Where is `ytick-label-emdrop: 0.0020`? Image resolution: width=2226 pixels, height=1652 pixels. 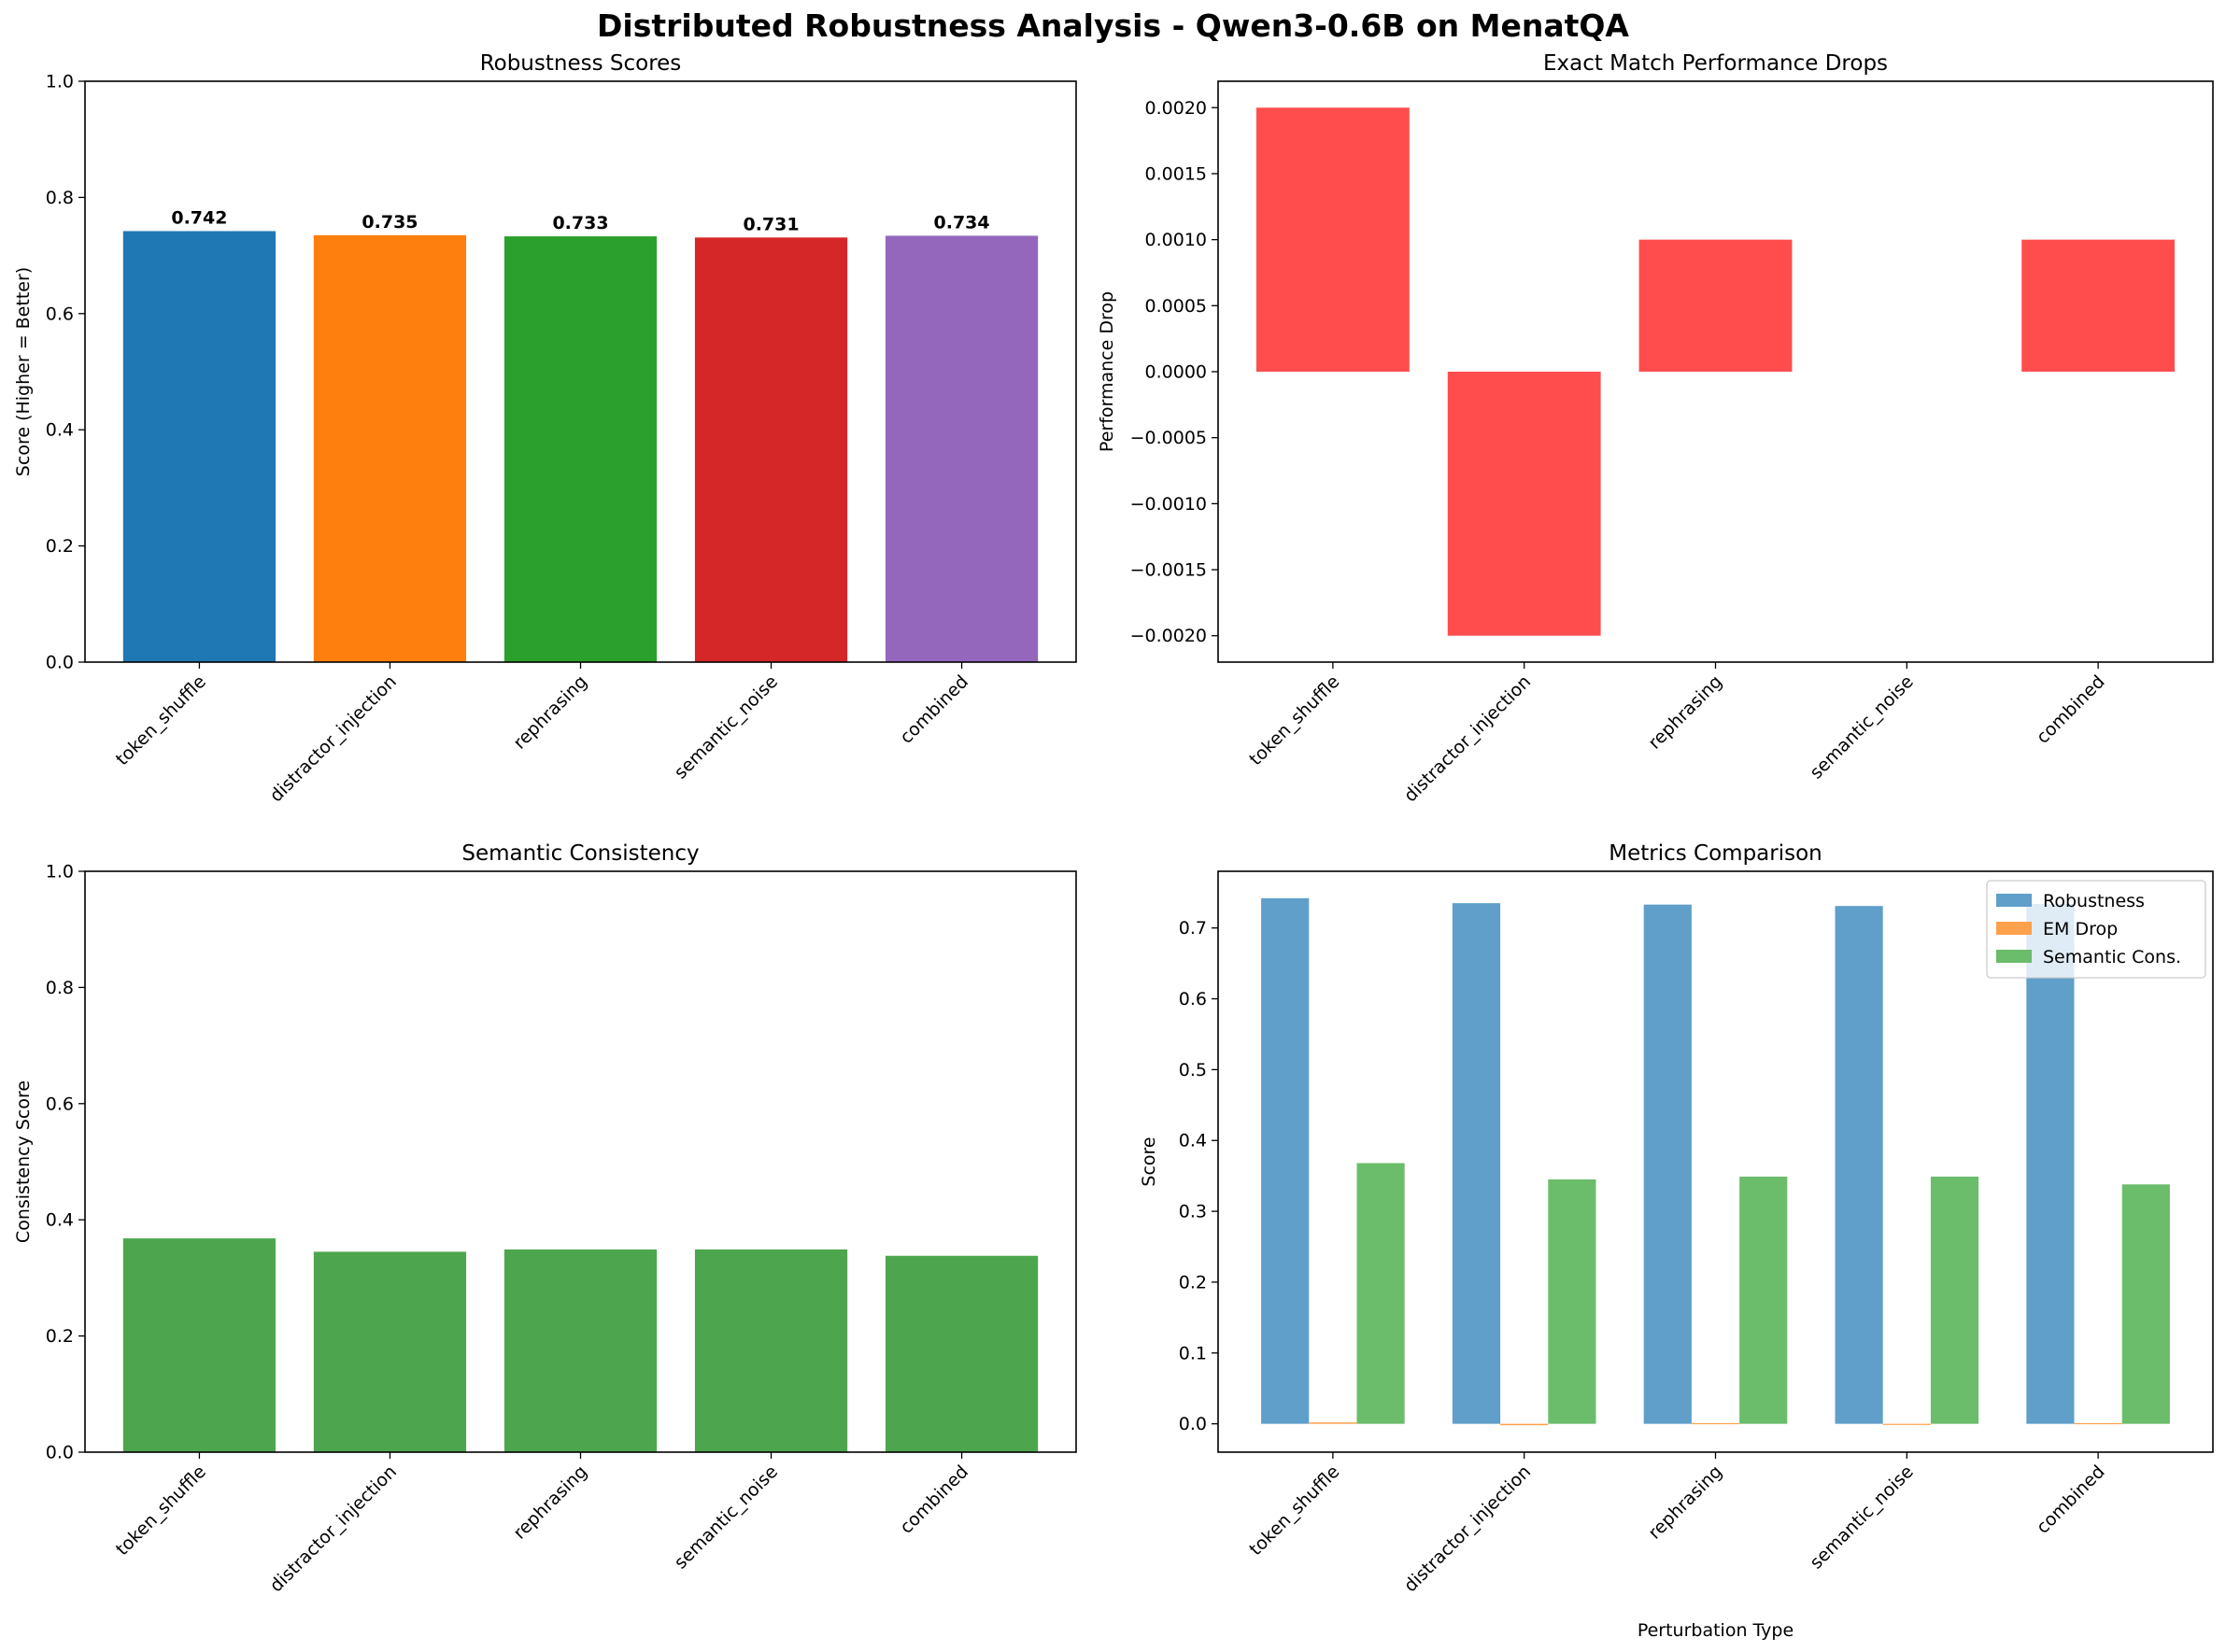
ytick-label-emdrop: 0.0020 is located at coordinates (1176, 108).